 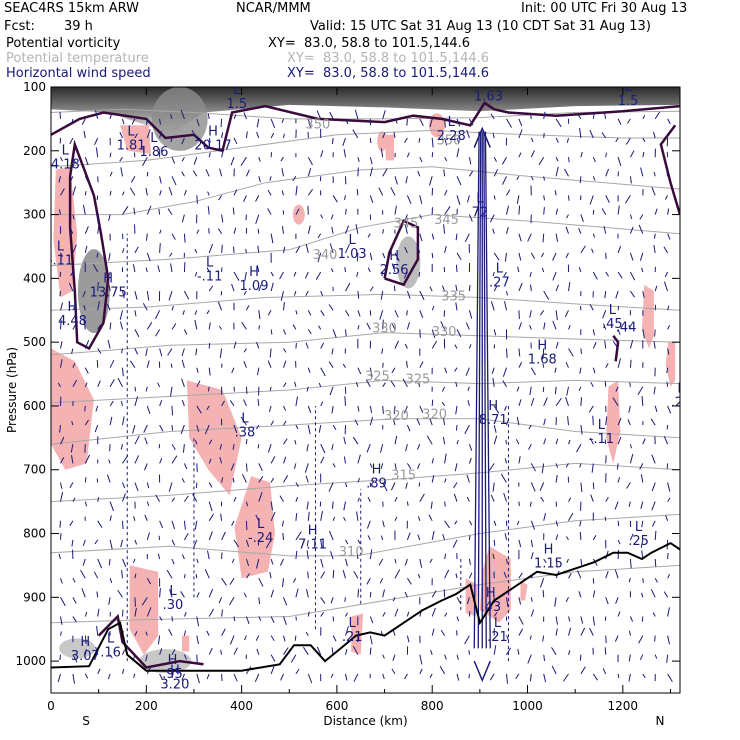 I want to click on field-xy-wind: XY= 83.0, 58.8 to 101.5,144.6, so click(x=388, y=73).